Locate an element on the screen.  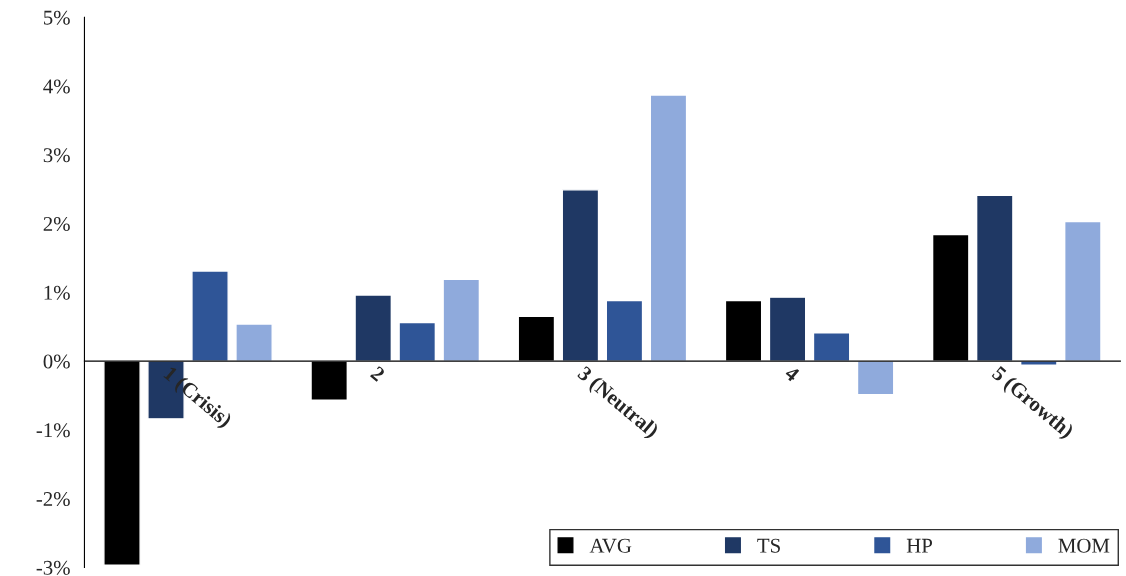
y-tick-label: -3% is located at coordinates (53, 567).